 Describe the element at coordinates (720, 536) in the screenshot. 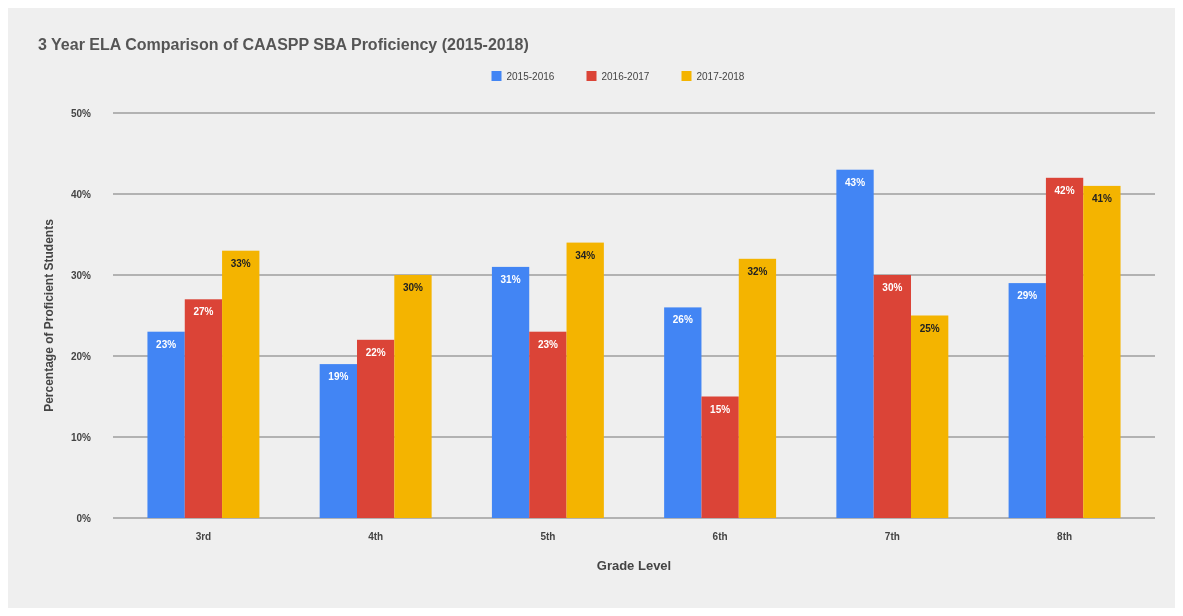

I see `x-tick-label: 6th` at that location.